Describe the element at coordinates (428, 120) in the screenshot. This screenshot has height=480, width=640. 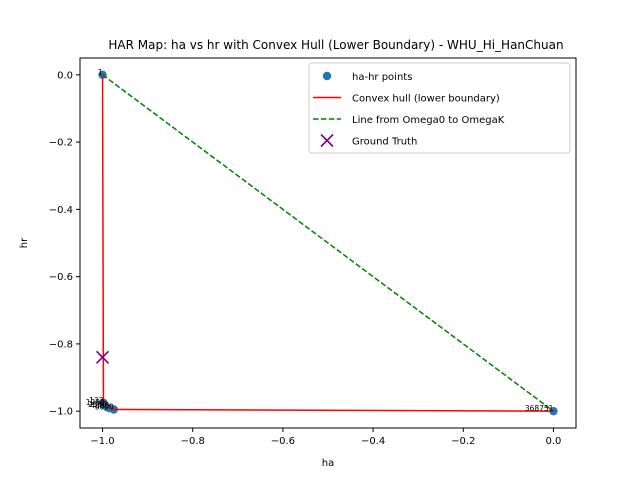
I see `legend-label: Line from Omega0 to OmegaK` at that location.